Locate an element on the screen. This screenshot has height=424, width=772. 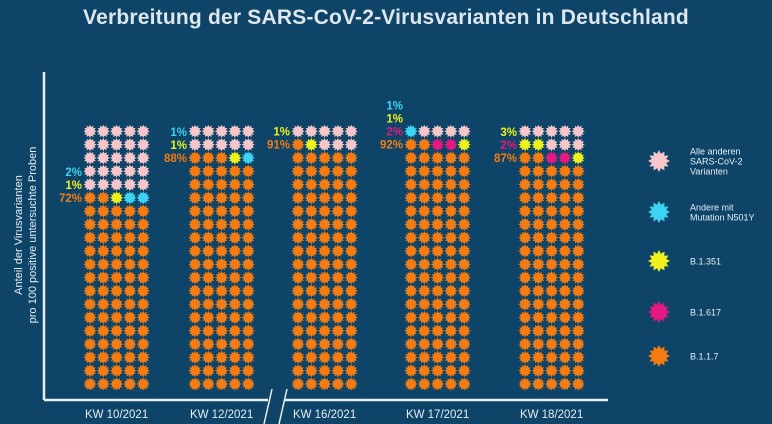
waffle-cell-andere-mit-mutation-n501y is located at coordinates (143, 198).